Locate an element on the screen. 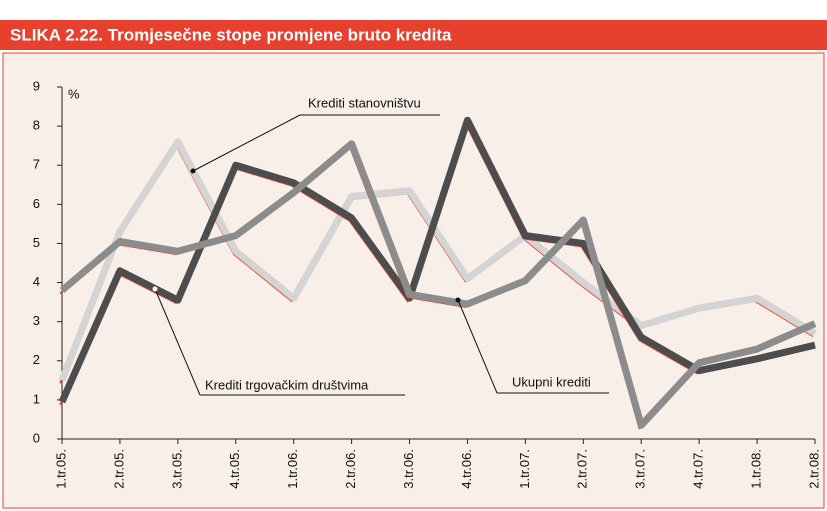 The image size is (827, 511). x-tick-label: 3.tr.06. is located at coordinates (408, 469).